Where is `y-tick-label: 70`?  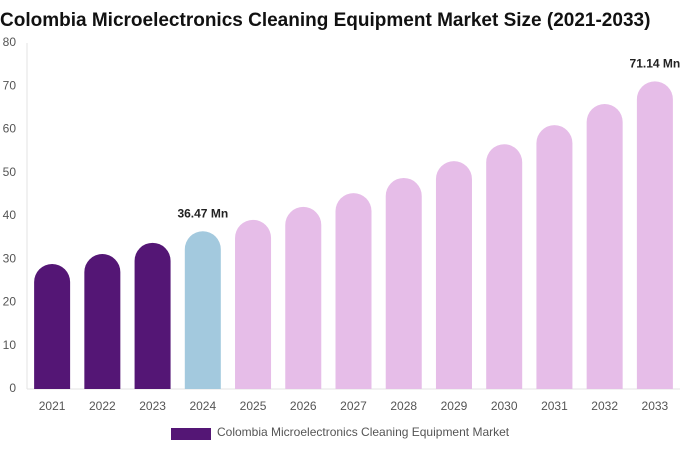 y-tick-label: 70 is located at coordinates (10, 85).